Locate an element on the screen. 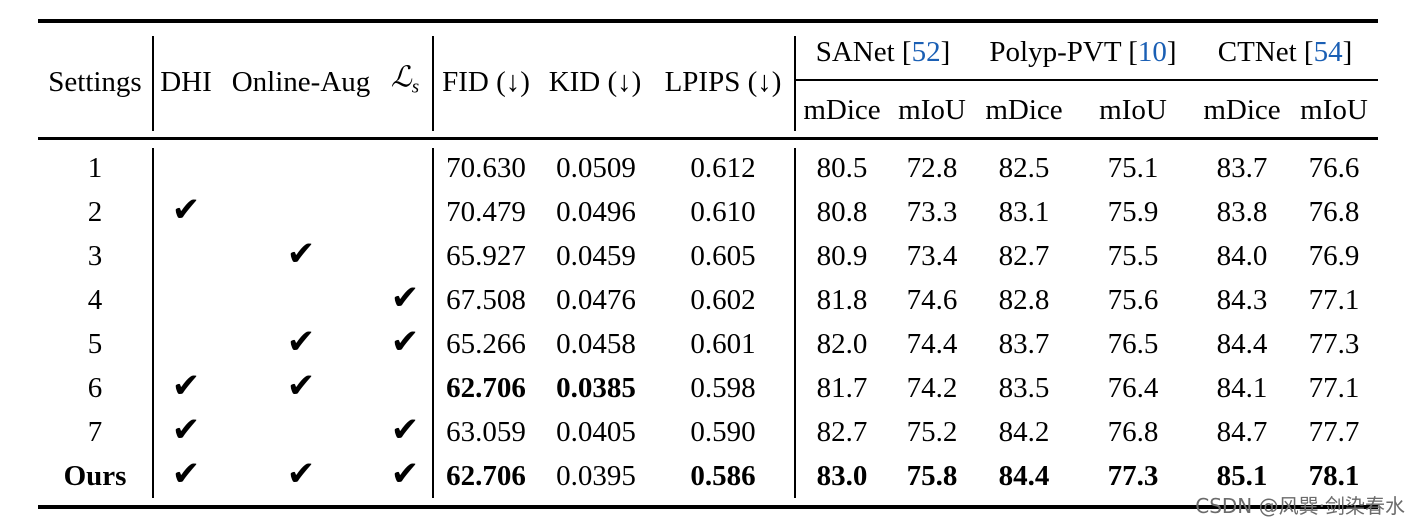 The height and width of the screenshot is (527, 1411). header-kid: KID (↓) is located at coordinates (595, 82).